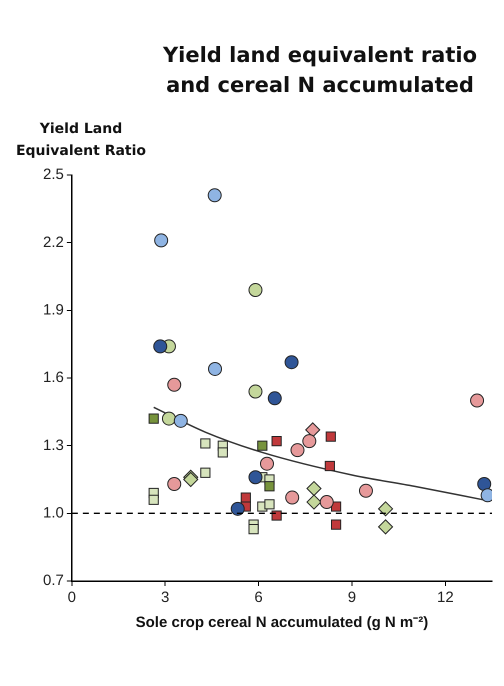  I want to click on y-tick-label: 1.9, so click(53, 309).